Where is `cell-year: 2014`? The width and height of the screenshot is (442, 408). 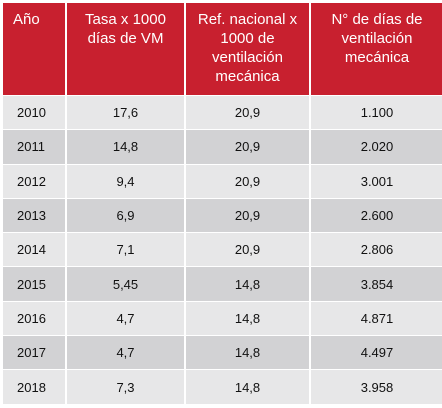 cell-year: 2014 is located at coordinates (34, 250).